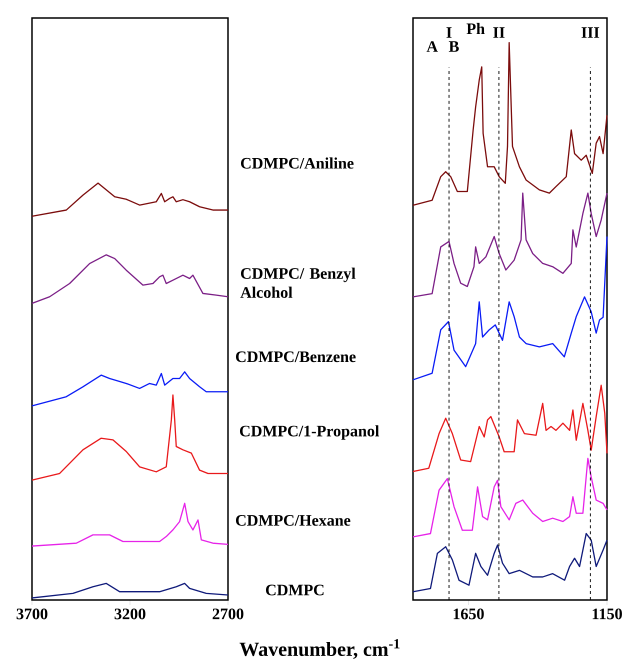 The height and width of the screenshot is (671, 632). What do you see at coordinates (453, 46) in the screenshot?
I see `annotation: B` at bounding box center [453, 46].